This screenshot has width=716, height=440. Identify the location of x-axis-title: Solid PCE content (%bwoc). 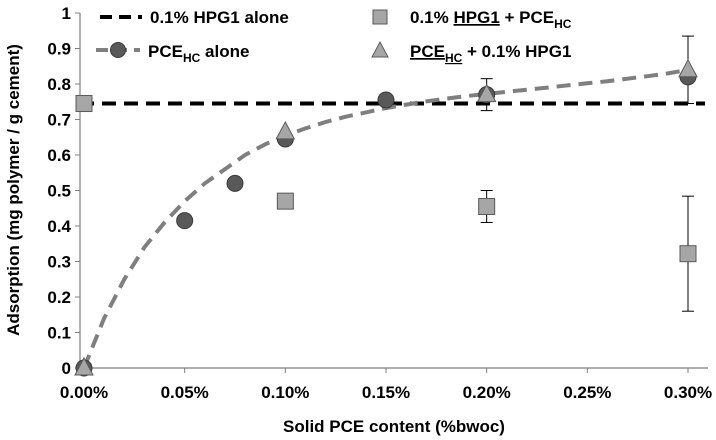
(394, 426).